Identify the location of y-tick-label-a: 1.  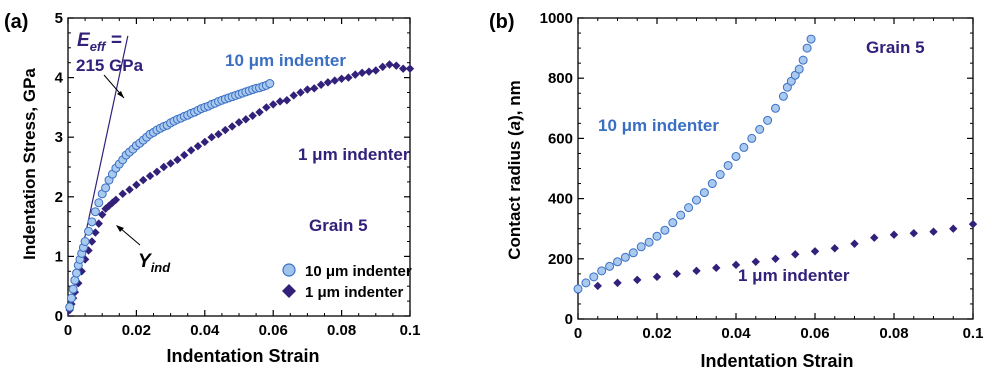
(59, 256).